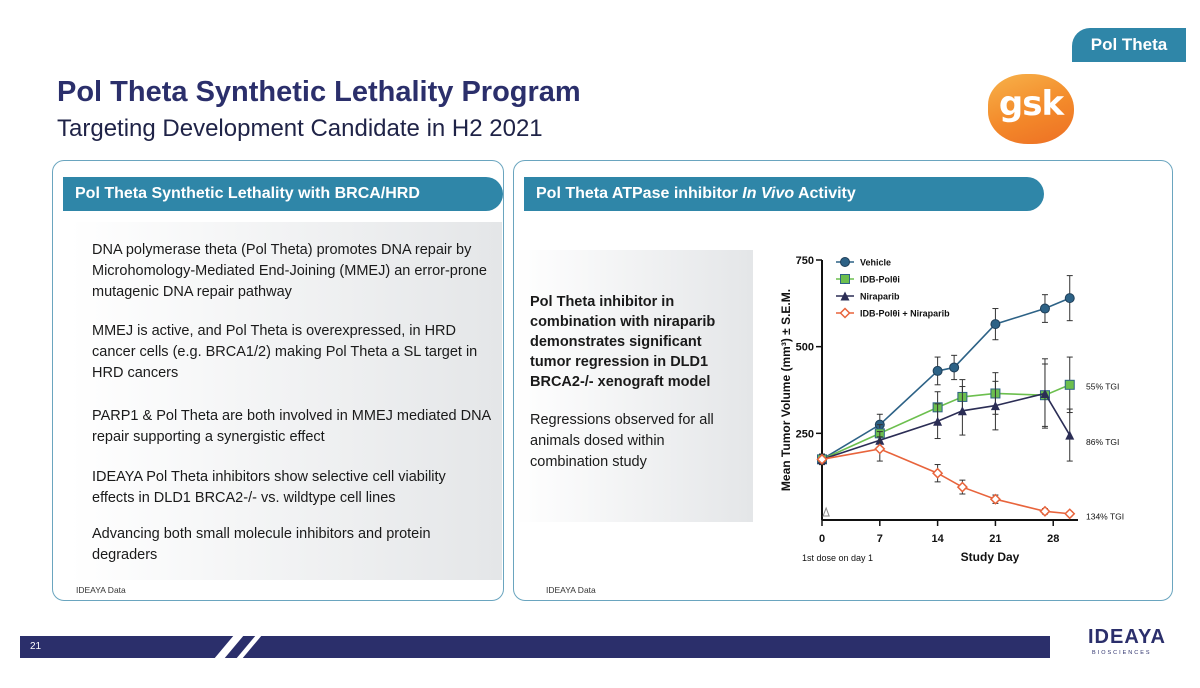 This screenshot has width=1200, height=688. I want to click on right-header-post: Activity, so click(825, 193).